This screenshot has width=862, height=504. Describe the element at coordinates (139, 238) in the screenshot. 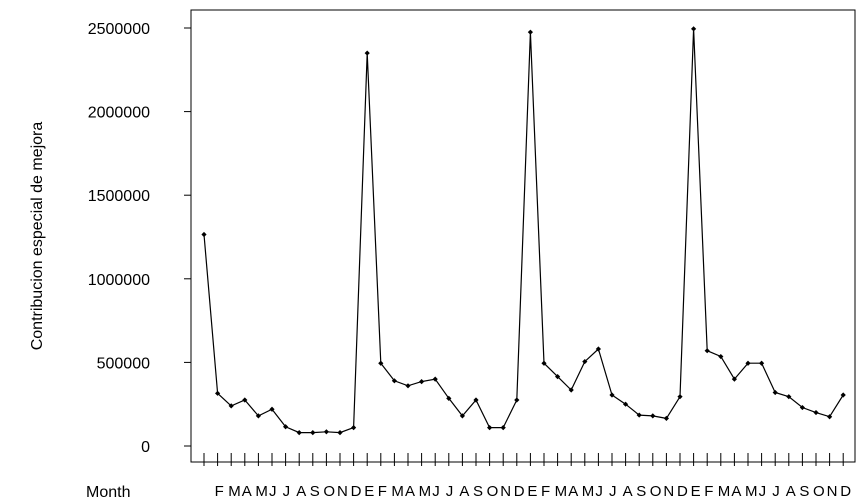

I see `y-axis: 0 500000 1000000 1500000 2000000 2500000` at that location.